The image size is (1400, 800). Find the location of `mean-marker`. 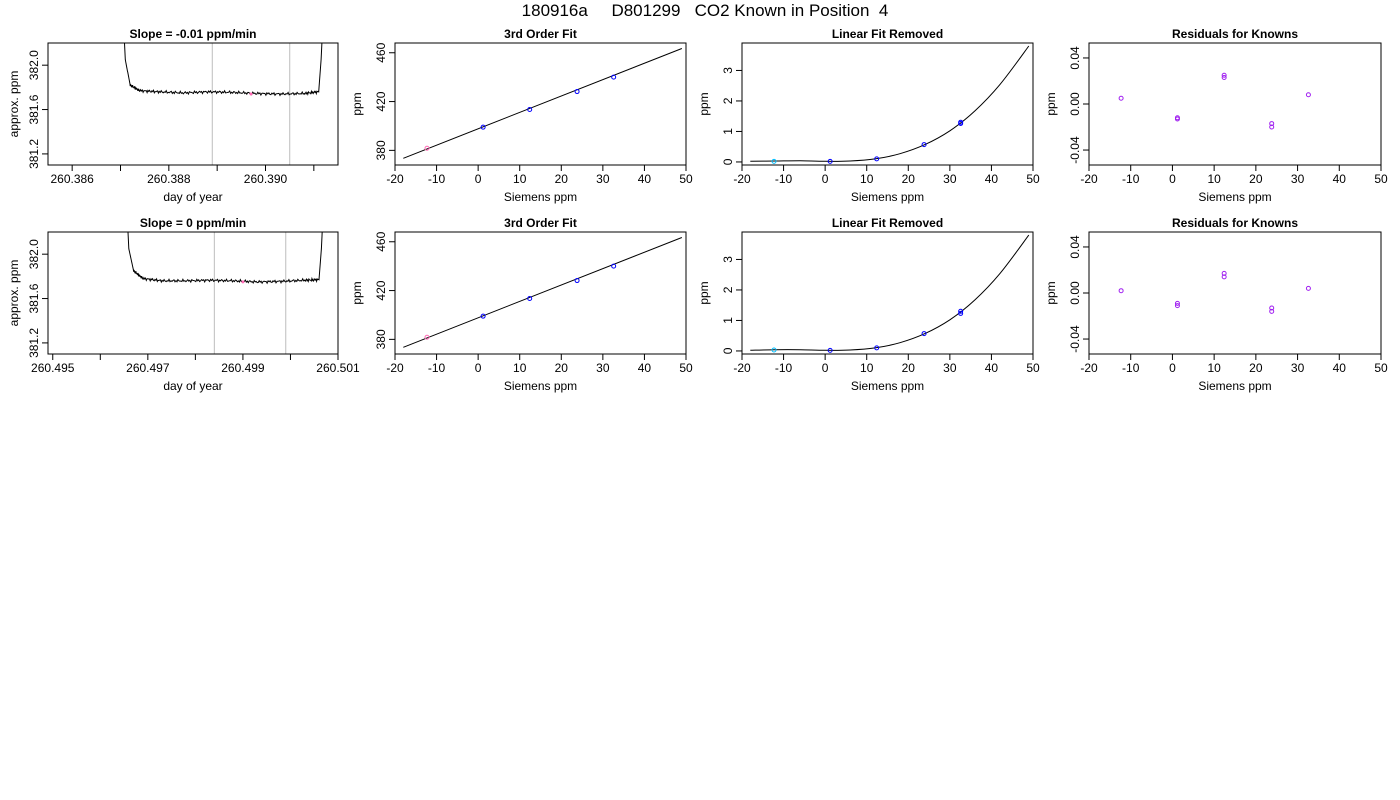

mean-marker is located at coordinates (243, 282).